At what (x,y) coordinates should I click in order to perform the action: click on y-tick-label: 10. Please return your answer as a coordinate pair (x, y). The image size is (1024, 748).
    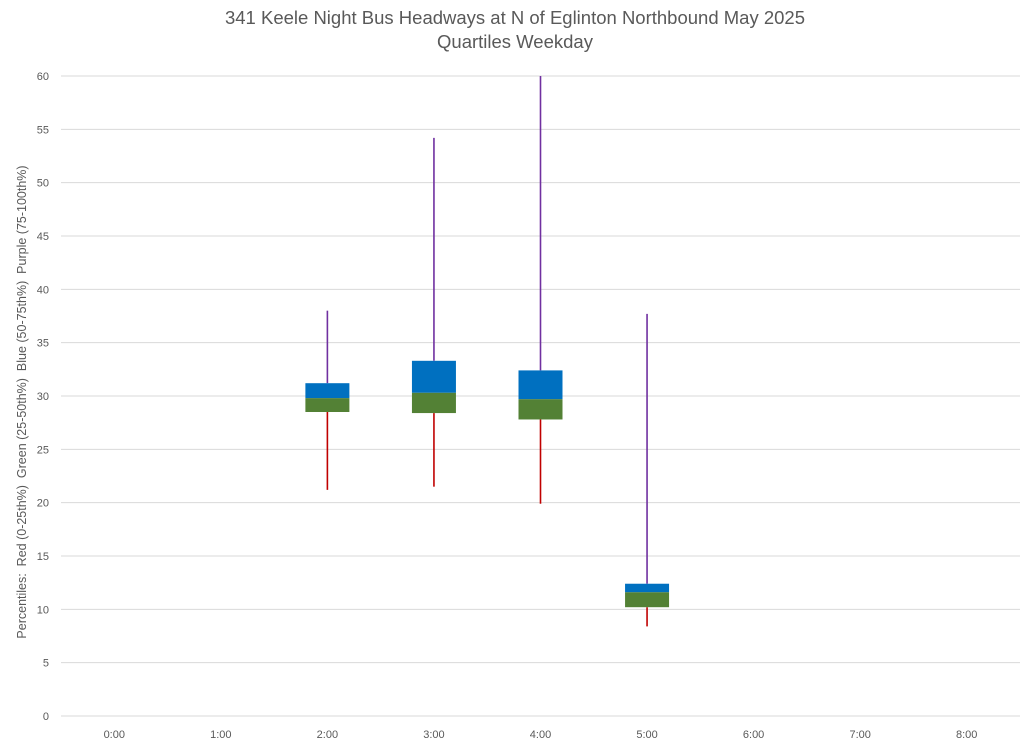
    Looking at the image, I should click on (43, 610).